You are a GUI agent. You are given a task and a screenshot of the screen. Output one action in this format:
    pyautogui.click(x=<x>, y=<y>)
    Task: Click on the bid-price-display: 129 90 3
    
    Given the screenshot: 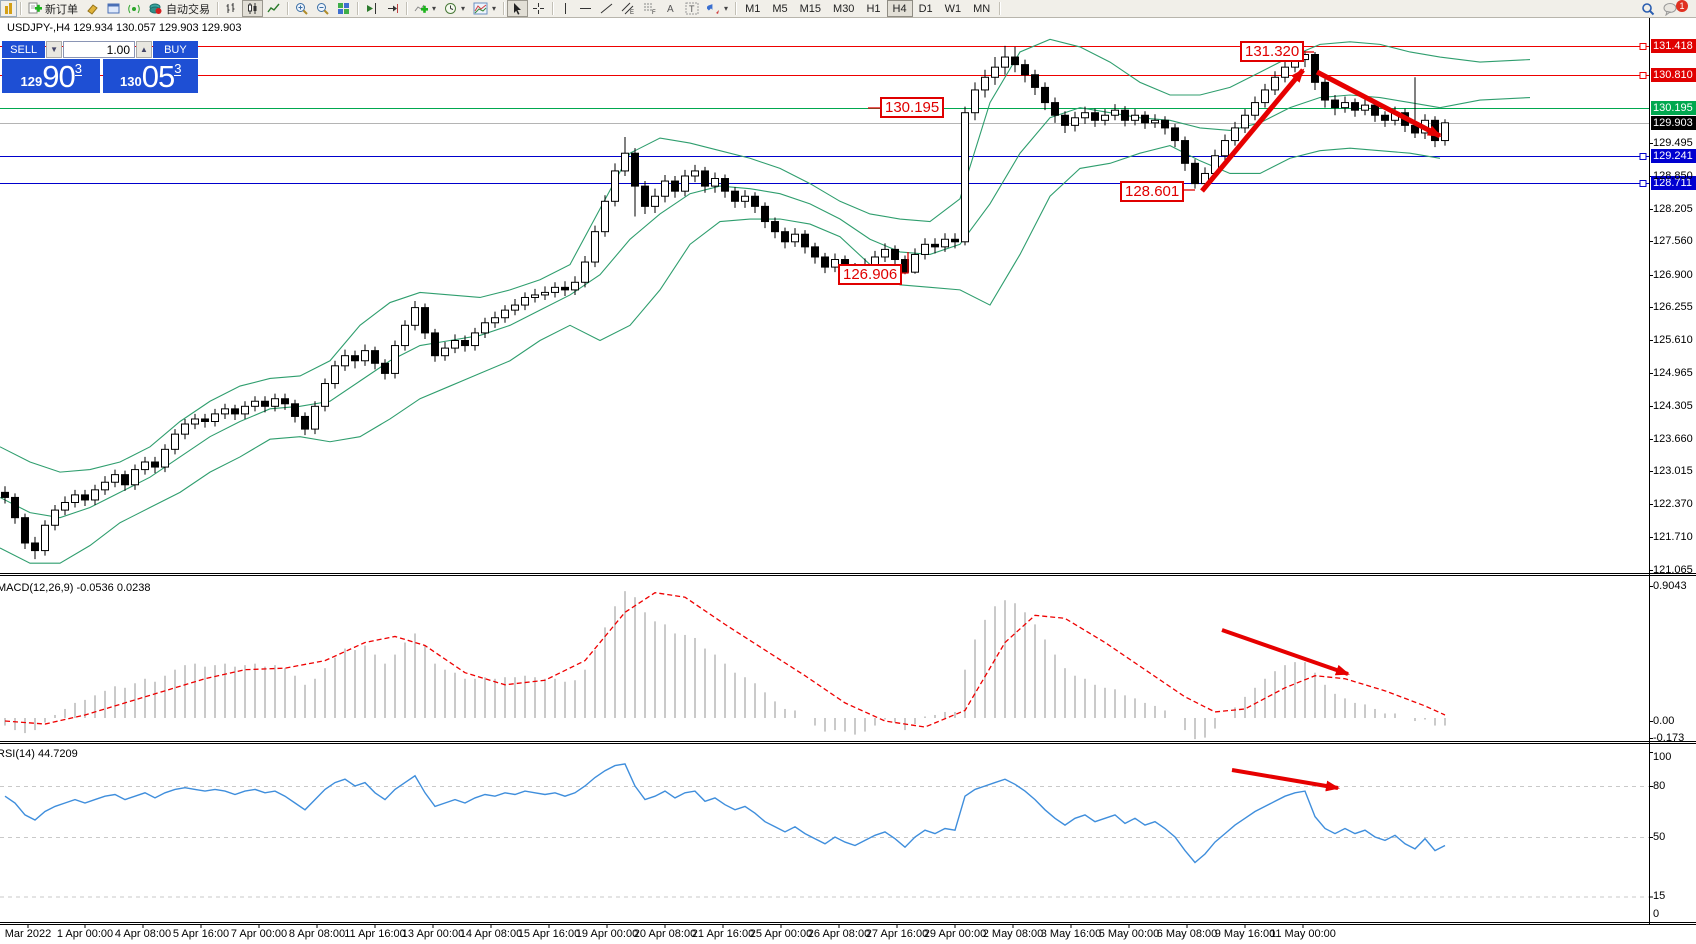 What is the action you would take?
    pyautogui.click(x=51, y=76)
    